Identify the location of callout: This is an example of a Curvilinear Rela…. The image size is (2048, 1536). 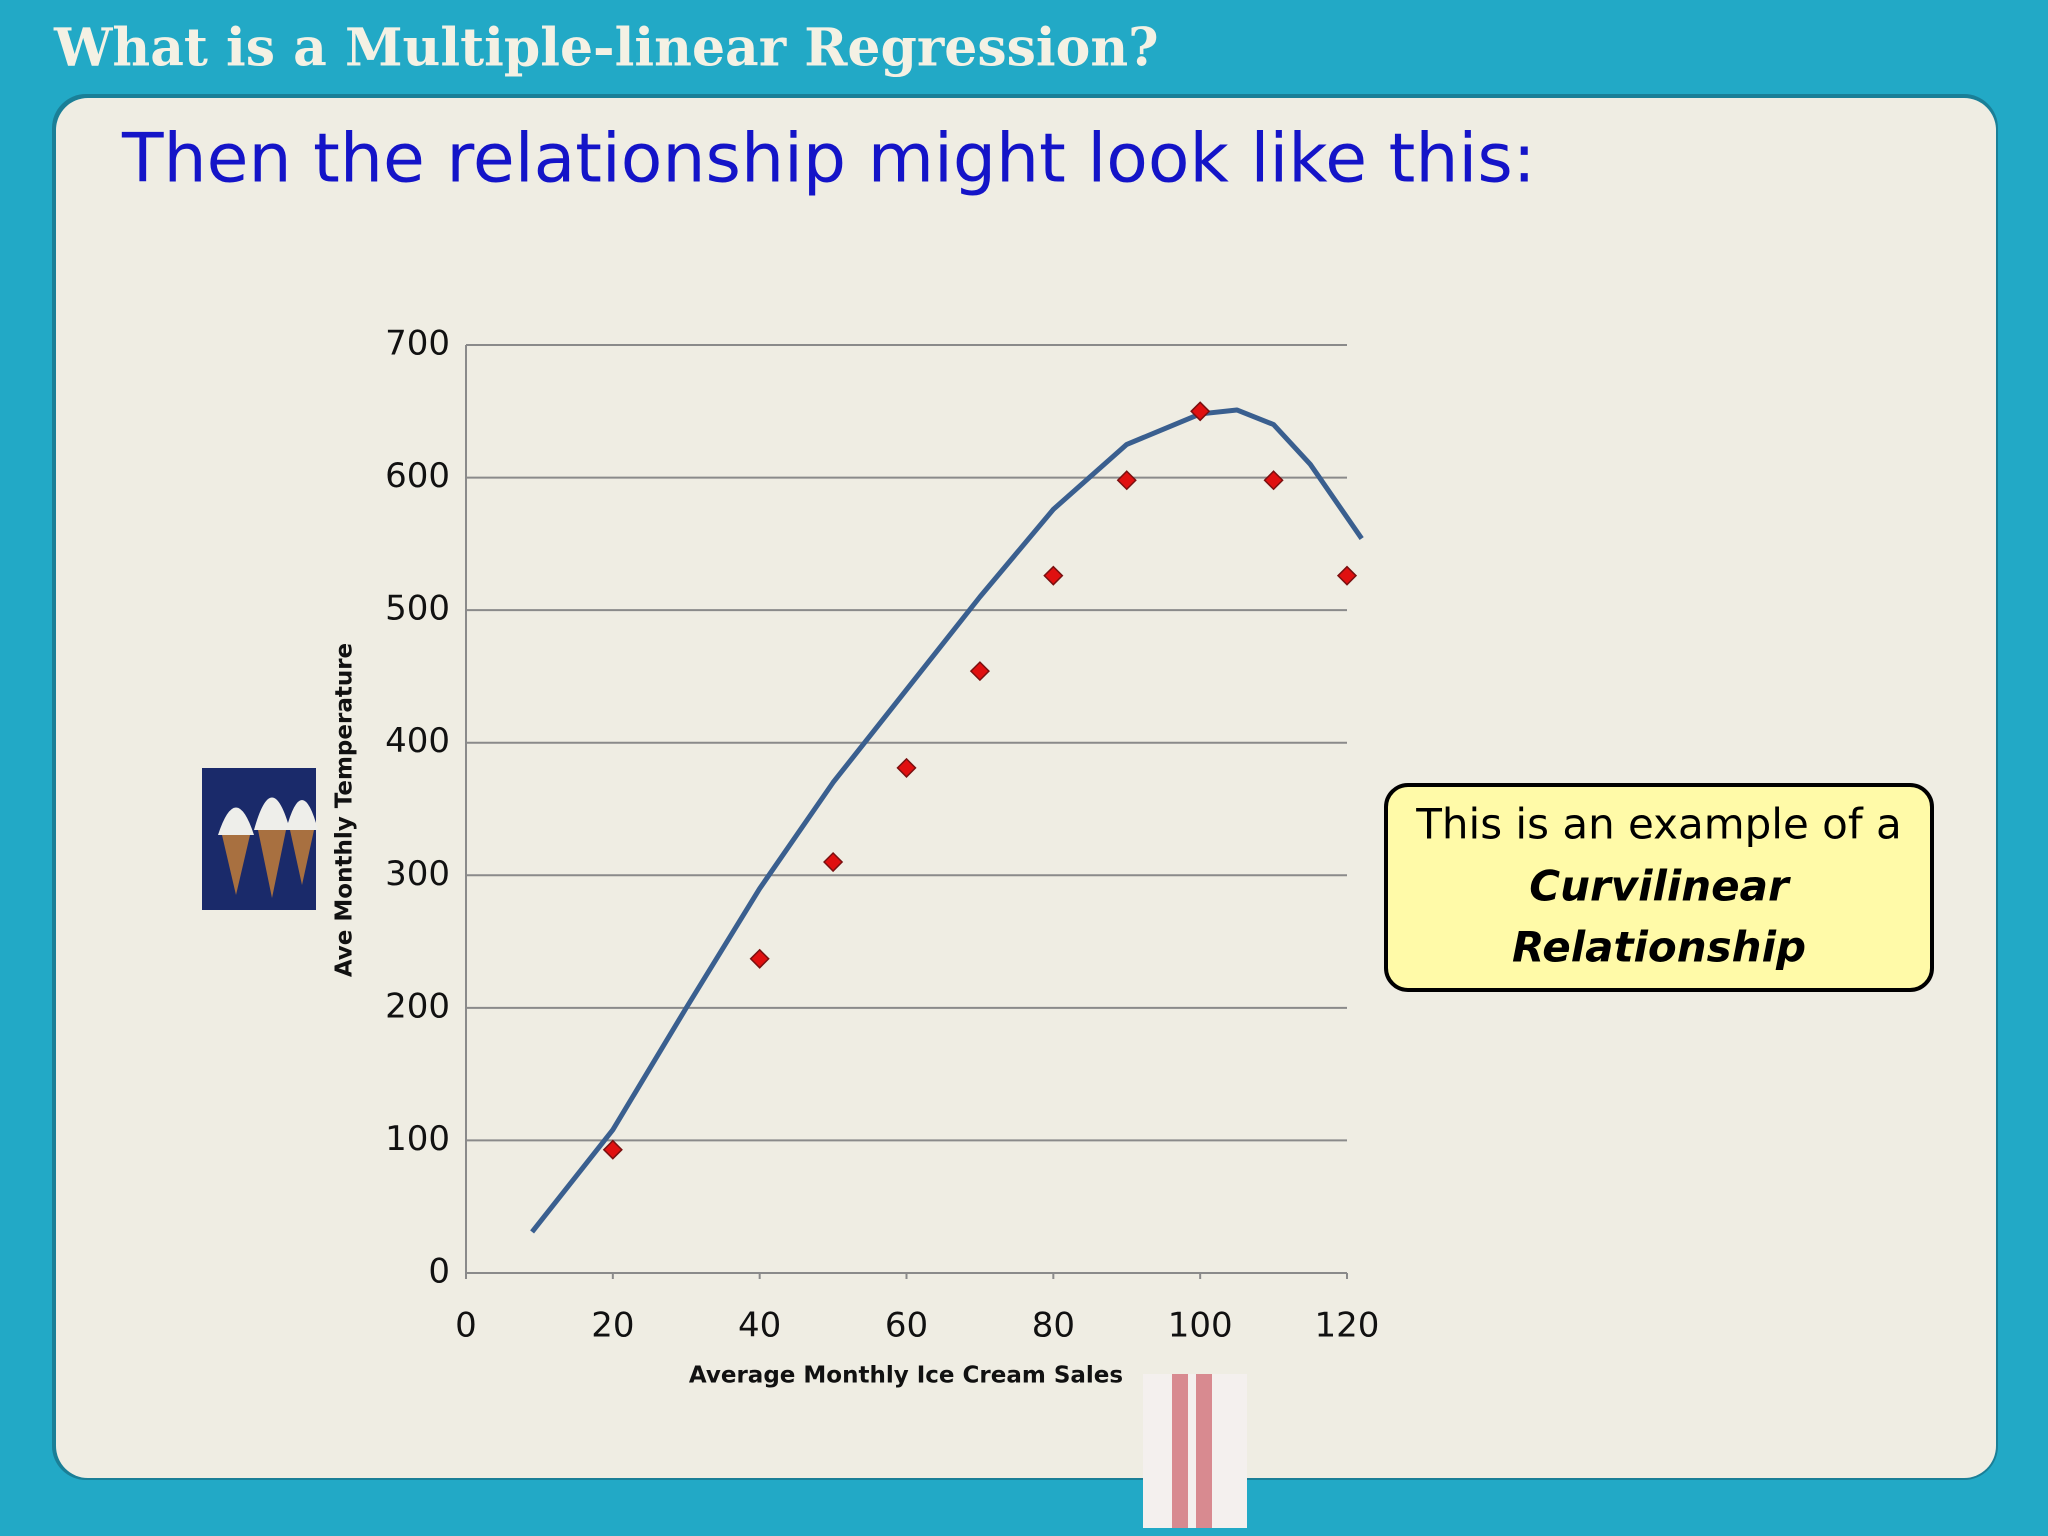
(1659, 887).